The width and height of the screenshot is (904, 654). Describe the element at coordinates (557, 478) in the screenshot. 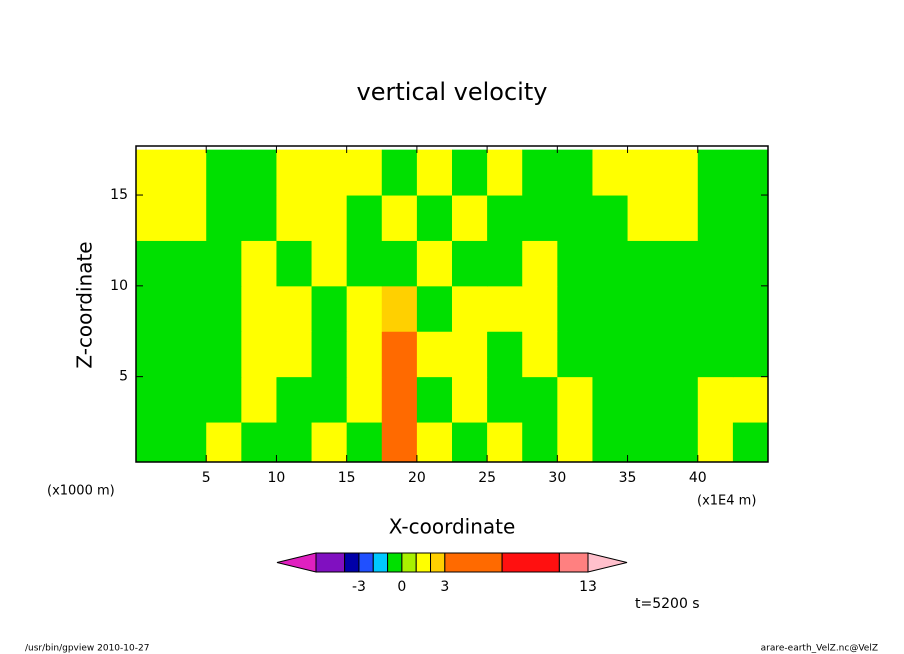

I see `x-tick-label: 30` at that location.